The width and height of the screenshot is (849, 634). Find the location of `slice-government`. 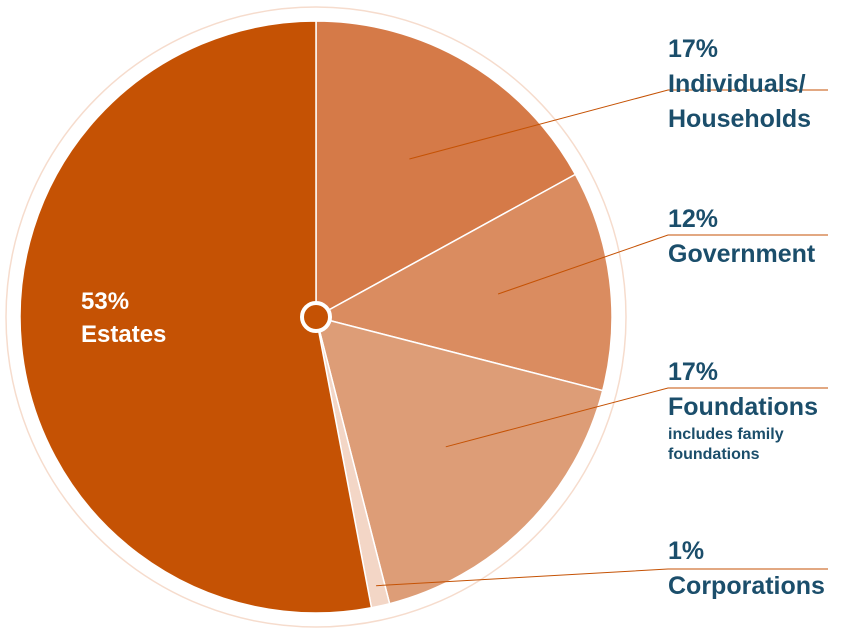

slice-government is located at coordinates (463, 282).